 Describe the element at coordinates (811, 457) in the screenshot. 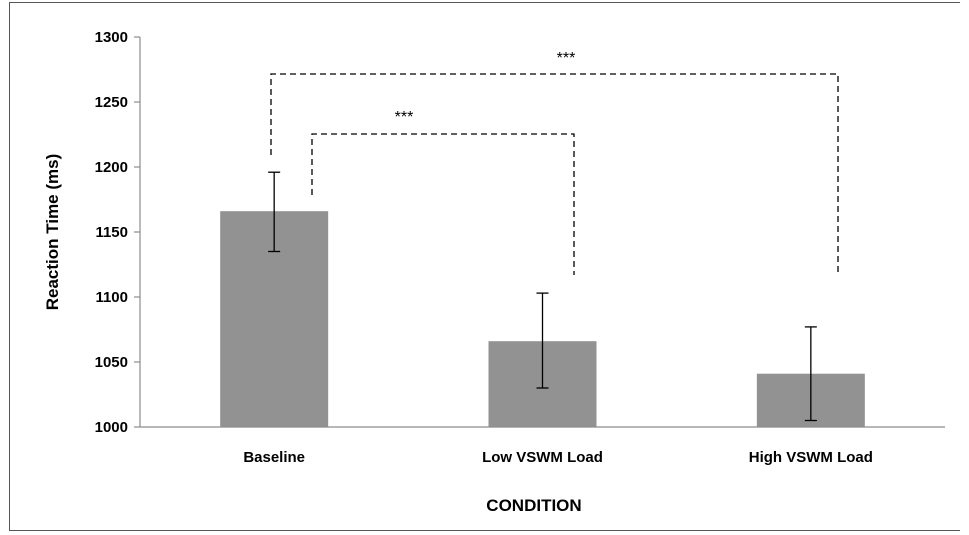

I see `x-category-label: High VSWM Load` at that location.